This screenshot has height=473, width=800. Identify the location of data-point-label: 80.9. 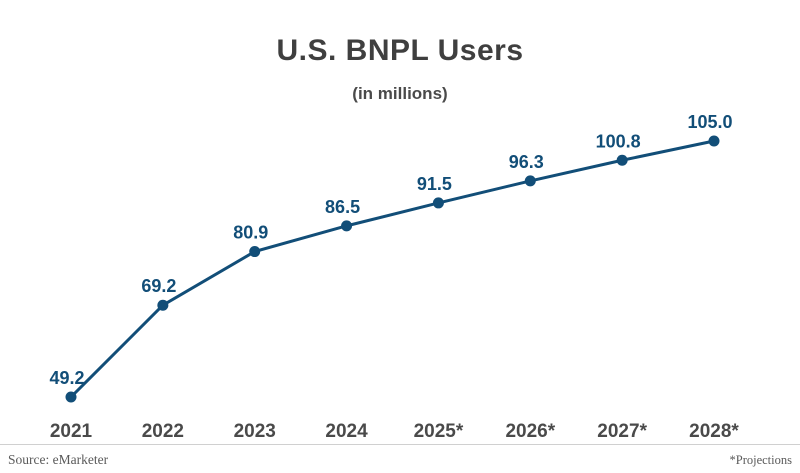
(250, 233).